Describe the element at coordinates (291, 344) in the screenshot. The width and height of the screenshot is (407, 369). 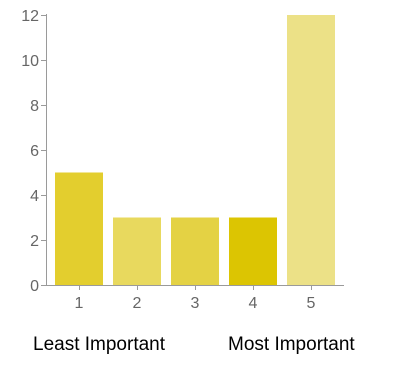
I see `caption-most-important: Most Important` at that location.